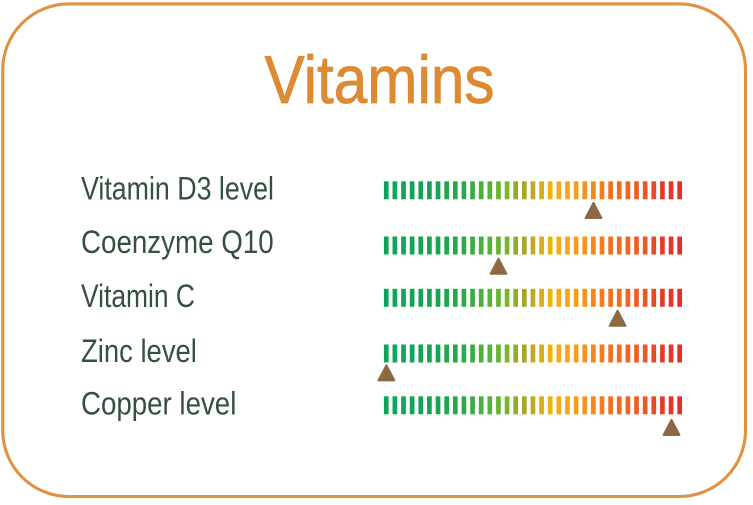 This screenshot has height=505, width=753. Describe the element at coordinates (158, 404) in the screenshot. I see `svg-text: Copper level` at that location.